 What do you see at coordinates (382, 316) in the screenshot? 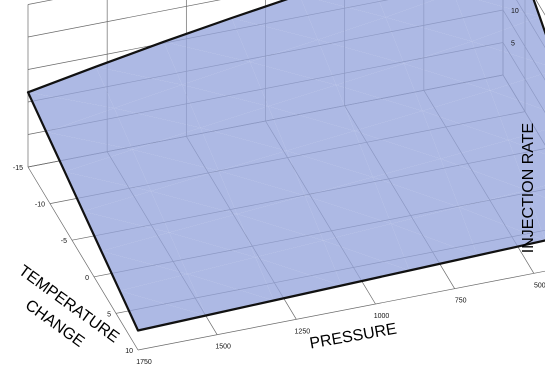
I see `x-tick-label: 1000` at bounding box center [382, 316].